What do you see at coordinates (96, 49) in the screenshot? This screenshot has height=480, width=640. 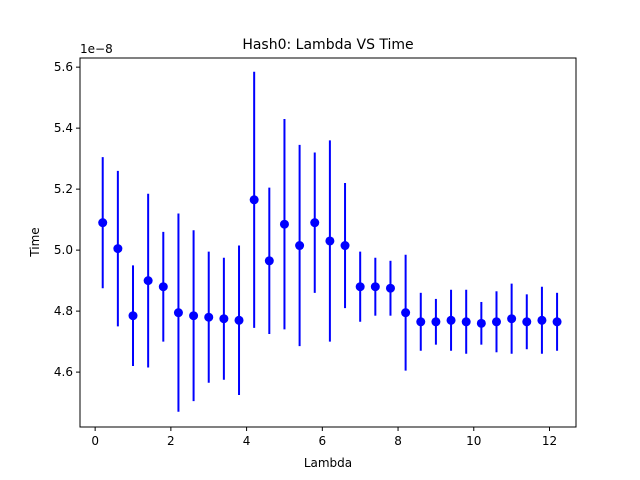 I see `y-offset-text: 1e−8` at bounding box center [96, 49].